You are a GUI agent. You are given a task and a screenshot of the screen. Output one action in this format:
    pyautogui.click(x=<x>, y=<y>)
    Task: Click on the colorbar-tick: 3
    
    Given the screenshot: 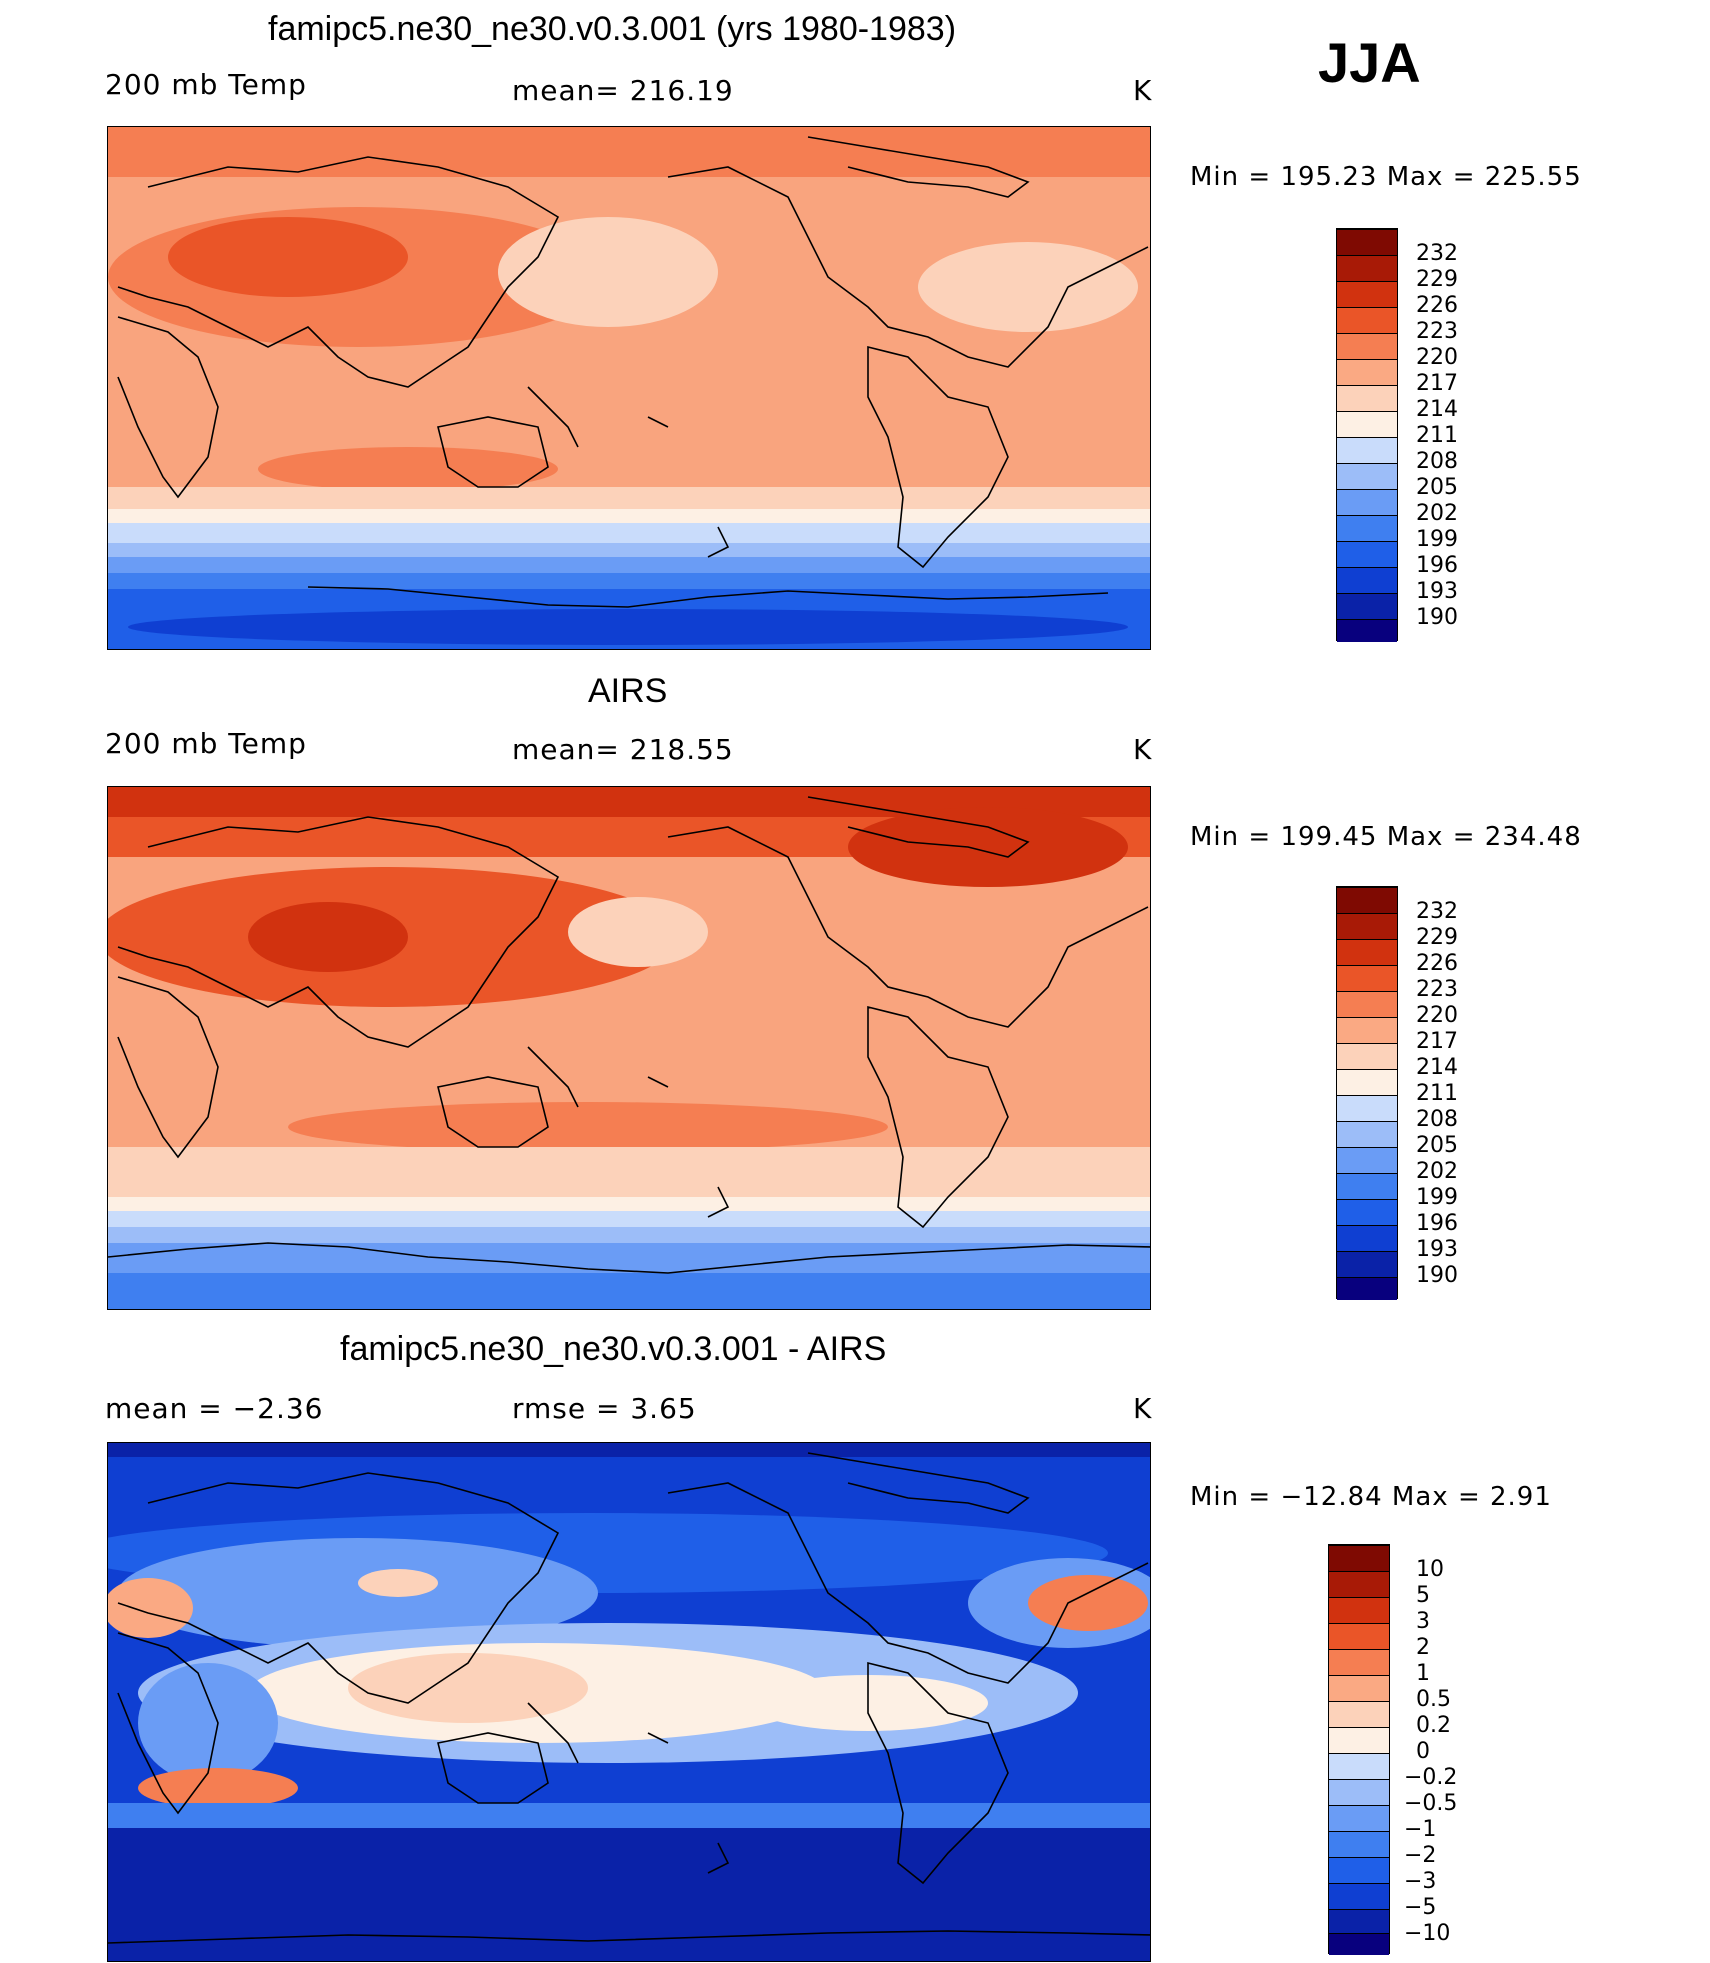 What is the action you would take?
    pyautogui.click(x=1423, y=1621)
    